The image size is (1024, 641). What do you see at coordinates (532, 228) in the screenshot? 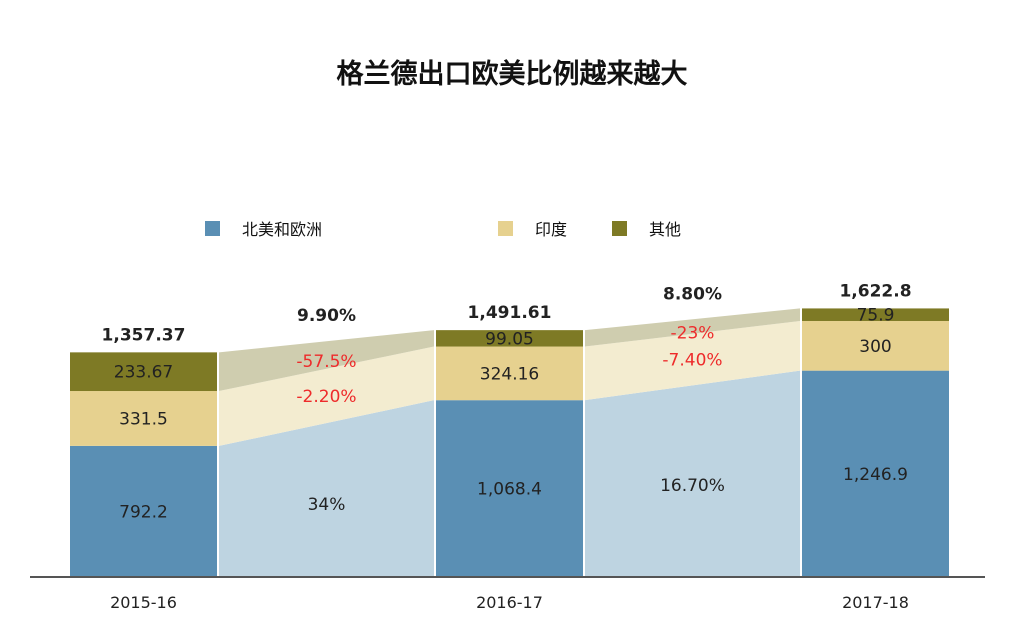
I see `legend-item-india: 印度` at bounding box center [532, 228].